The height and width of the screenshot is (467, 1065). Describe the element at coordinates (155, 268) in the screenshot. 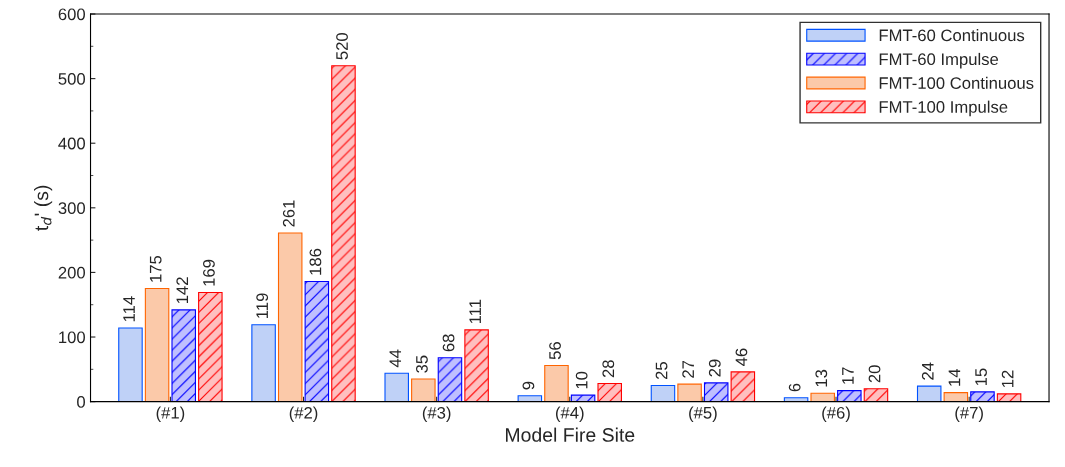

I see `data-label: 175` at that location.